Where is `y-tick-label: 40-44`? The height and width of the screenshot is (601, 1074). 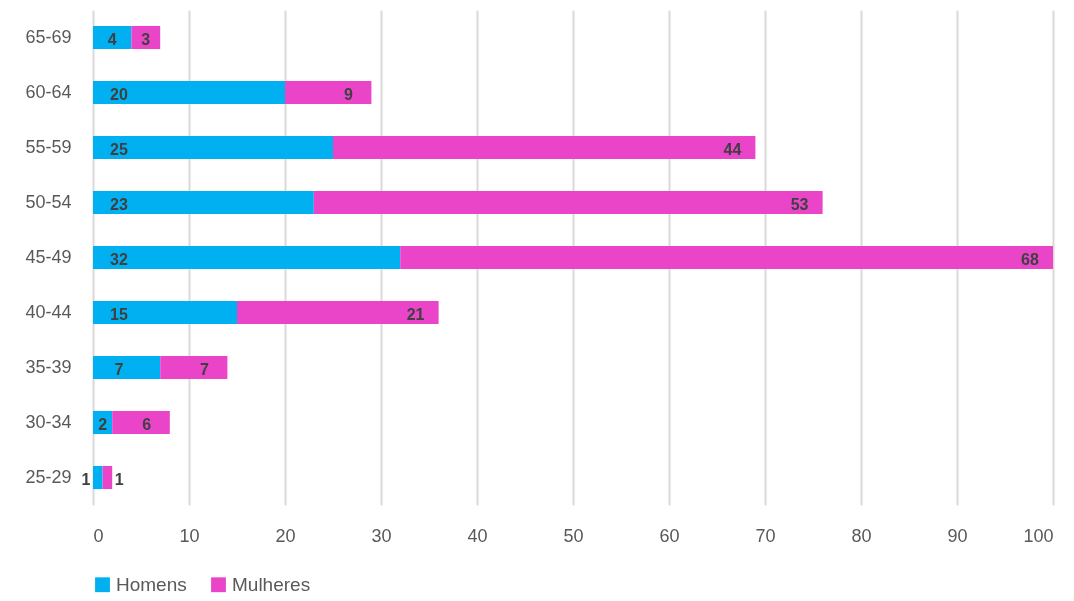
y-tick-label: 40-44 is located at coordinates (48, 311).